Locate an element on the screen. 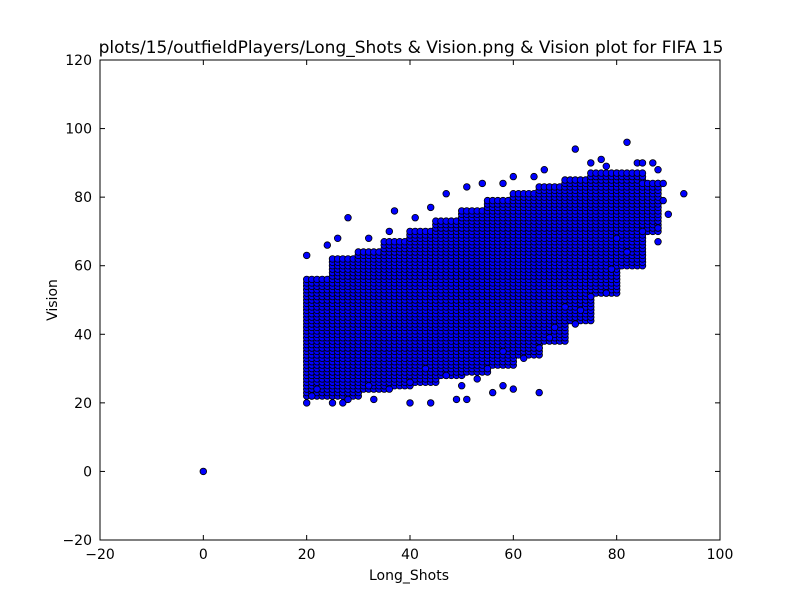 This screenshot has width=800, height=600. y-axis-label: Vision is located at coordinates (53, 300).